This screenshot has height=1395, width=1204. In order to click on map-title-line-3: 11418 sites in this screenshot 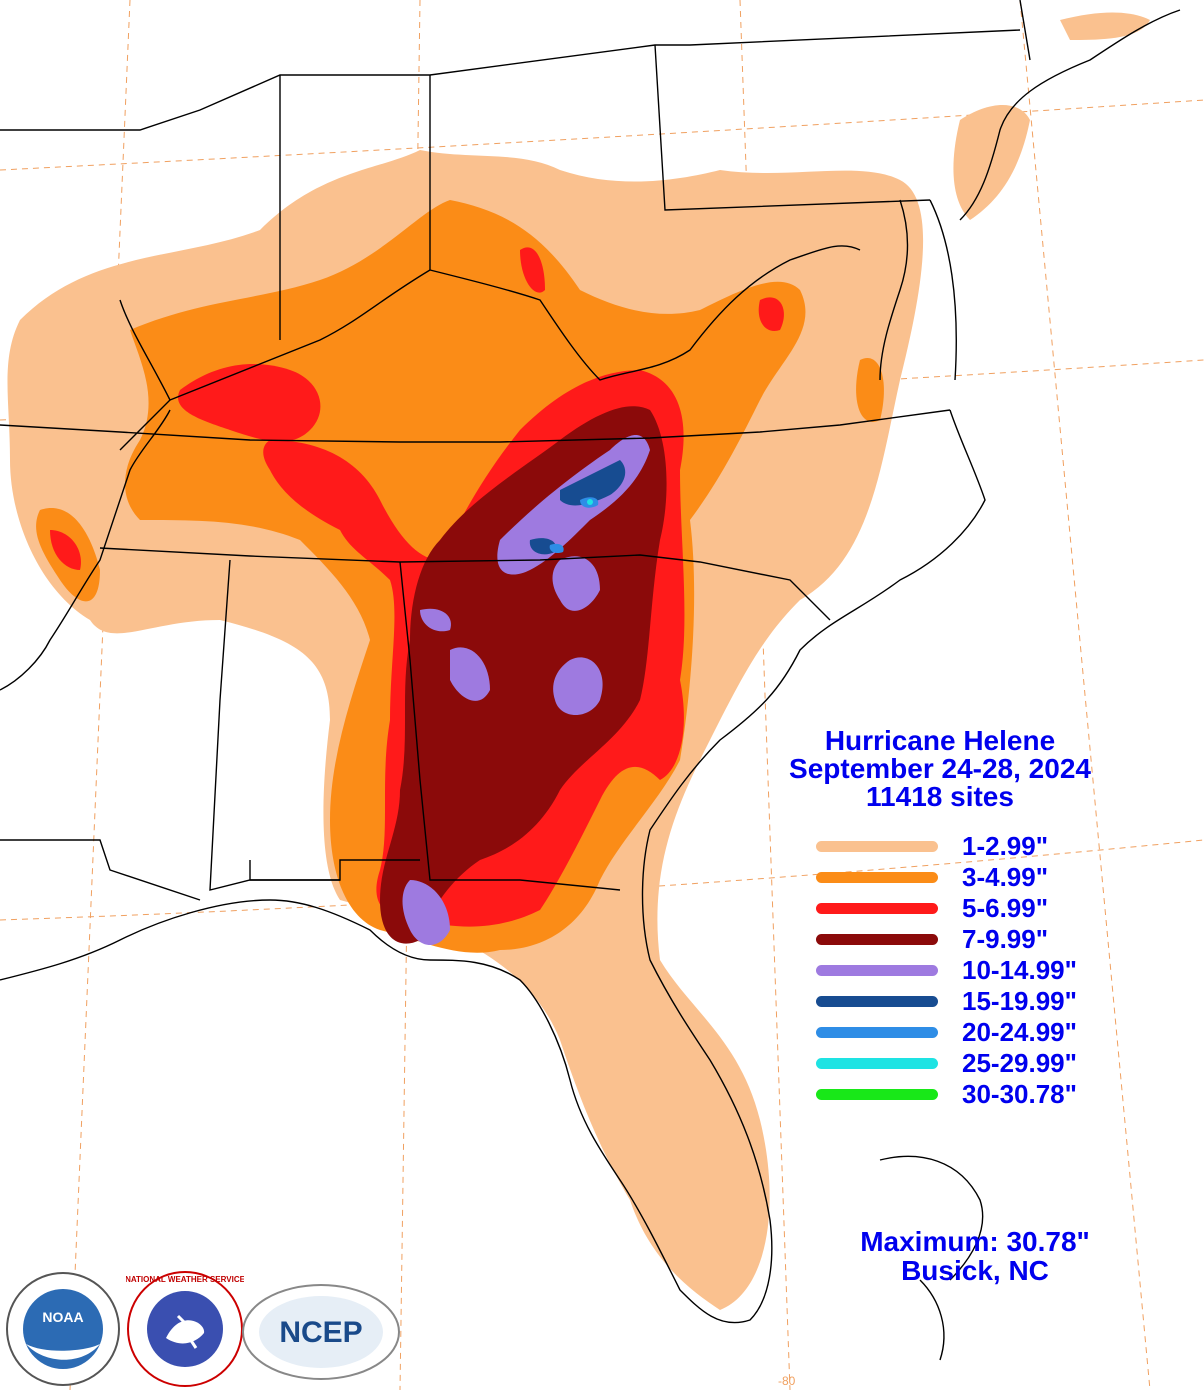, I will do `click(940, 796)`.